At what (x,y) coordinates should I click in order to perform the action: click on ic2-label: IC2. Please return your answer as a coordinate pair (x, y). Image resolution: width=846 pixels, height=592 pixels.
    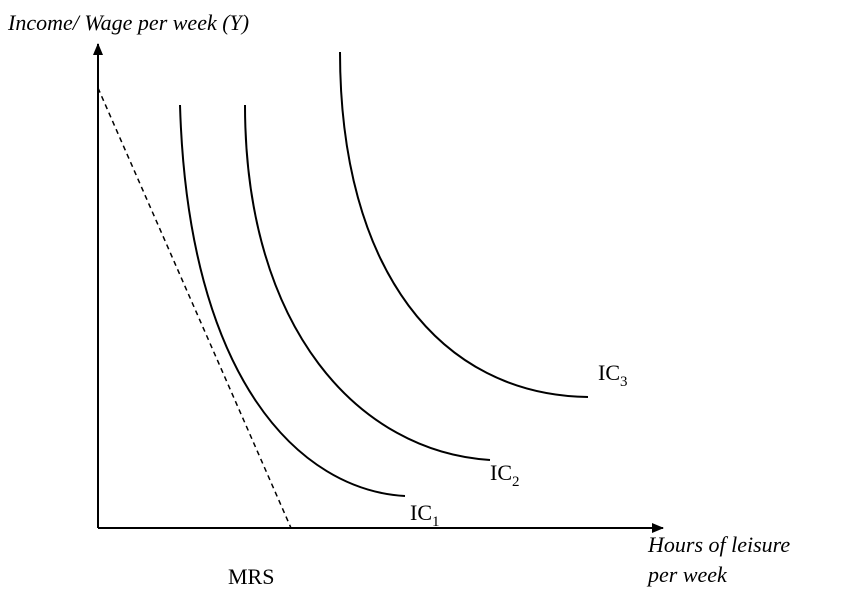
    Looking at the image, I should click on (505, 475).